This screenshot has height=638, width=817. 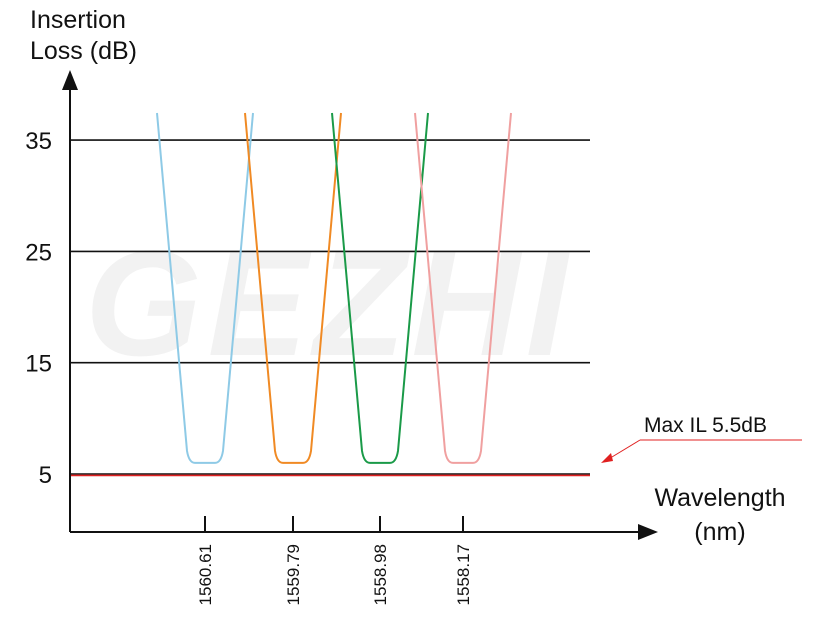 I want to click on y-axis-title-line: Insertion, so click(x=78, y=20).